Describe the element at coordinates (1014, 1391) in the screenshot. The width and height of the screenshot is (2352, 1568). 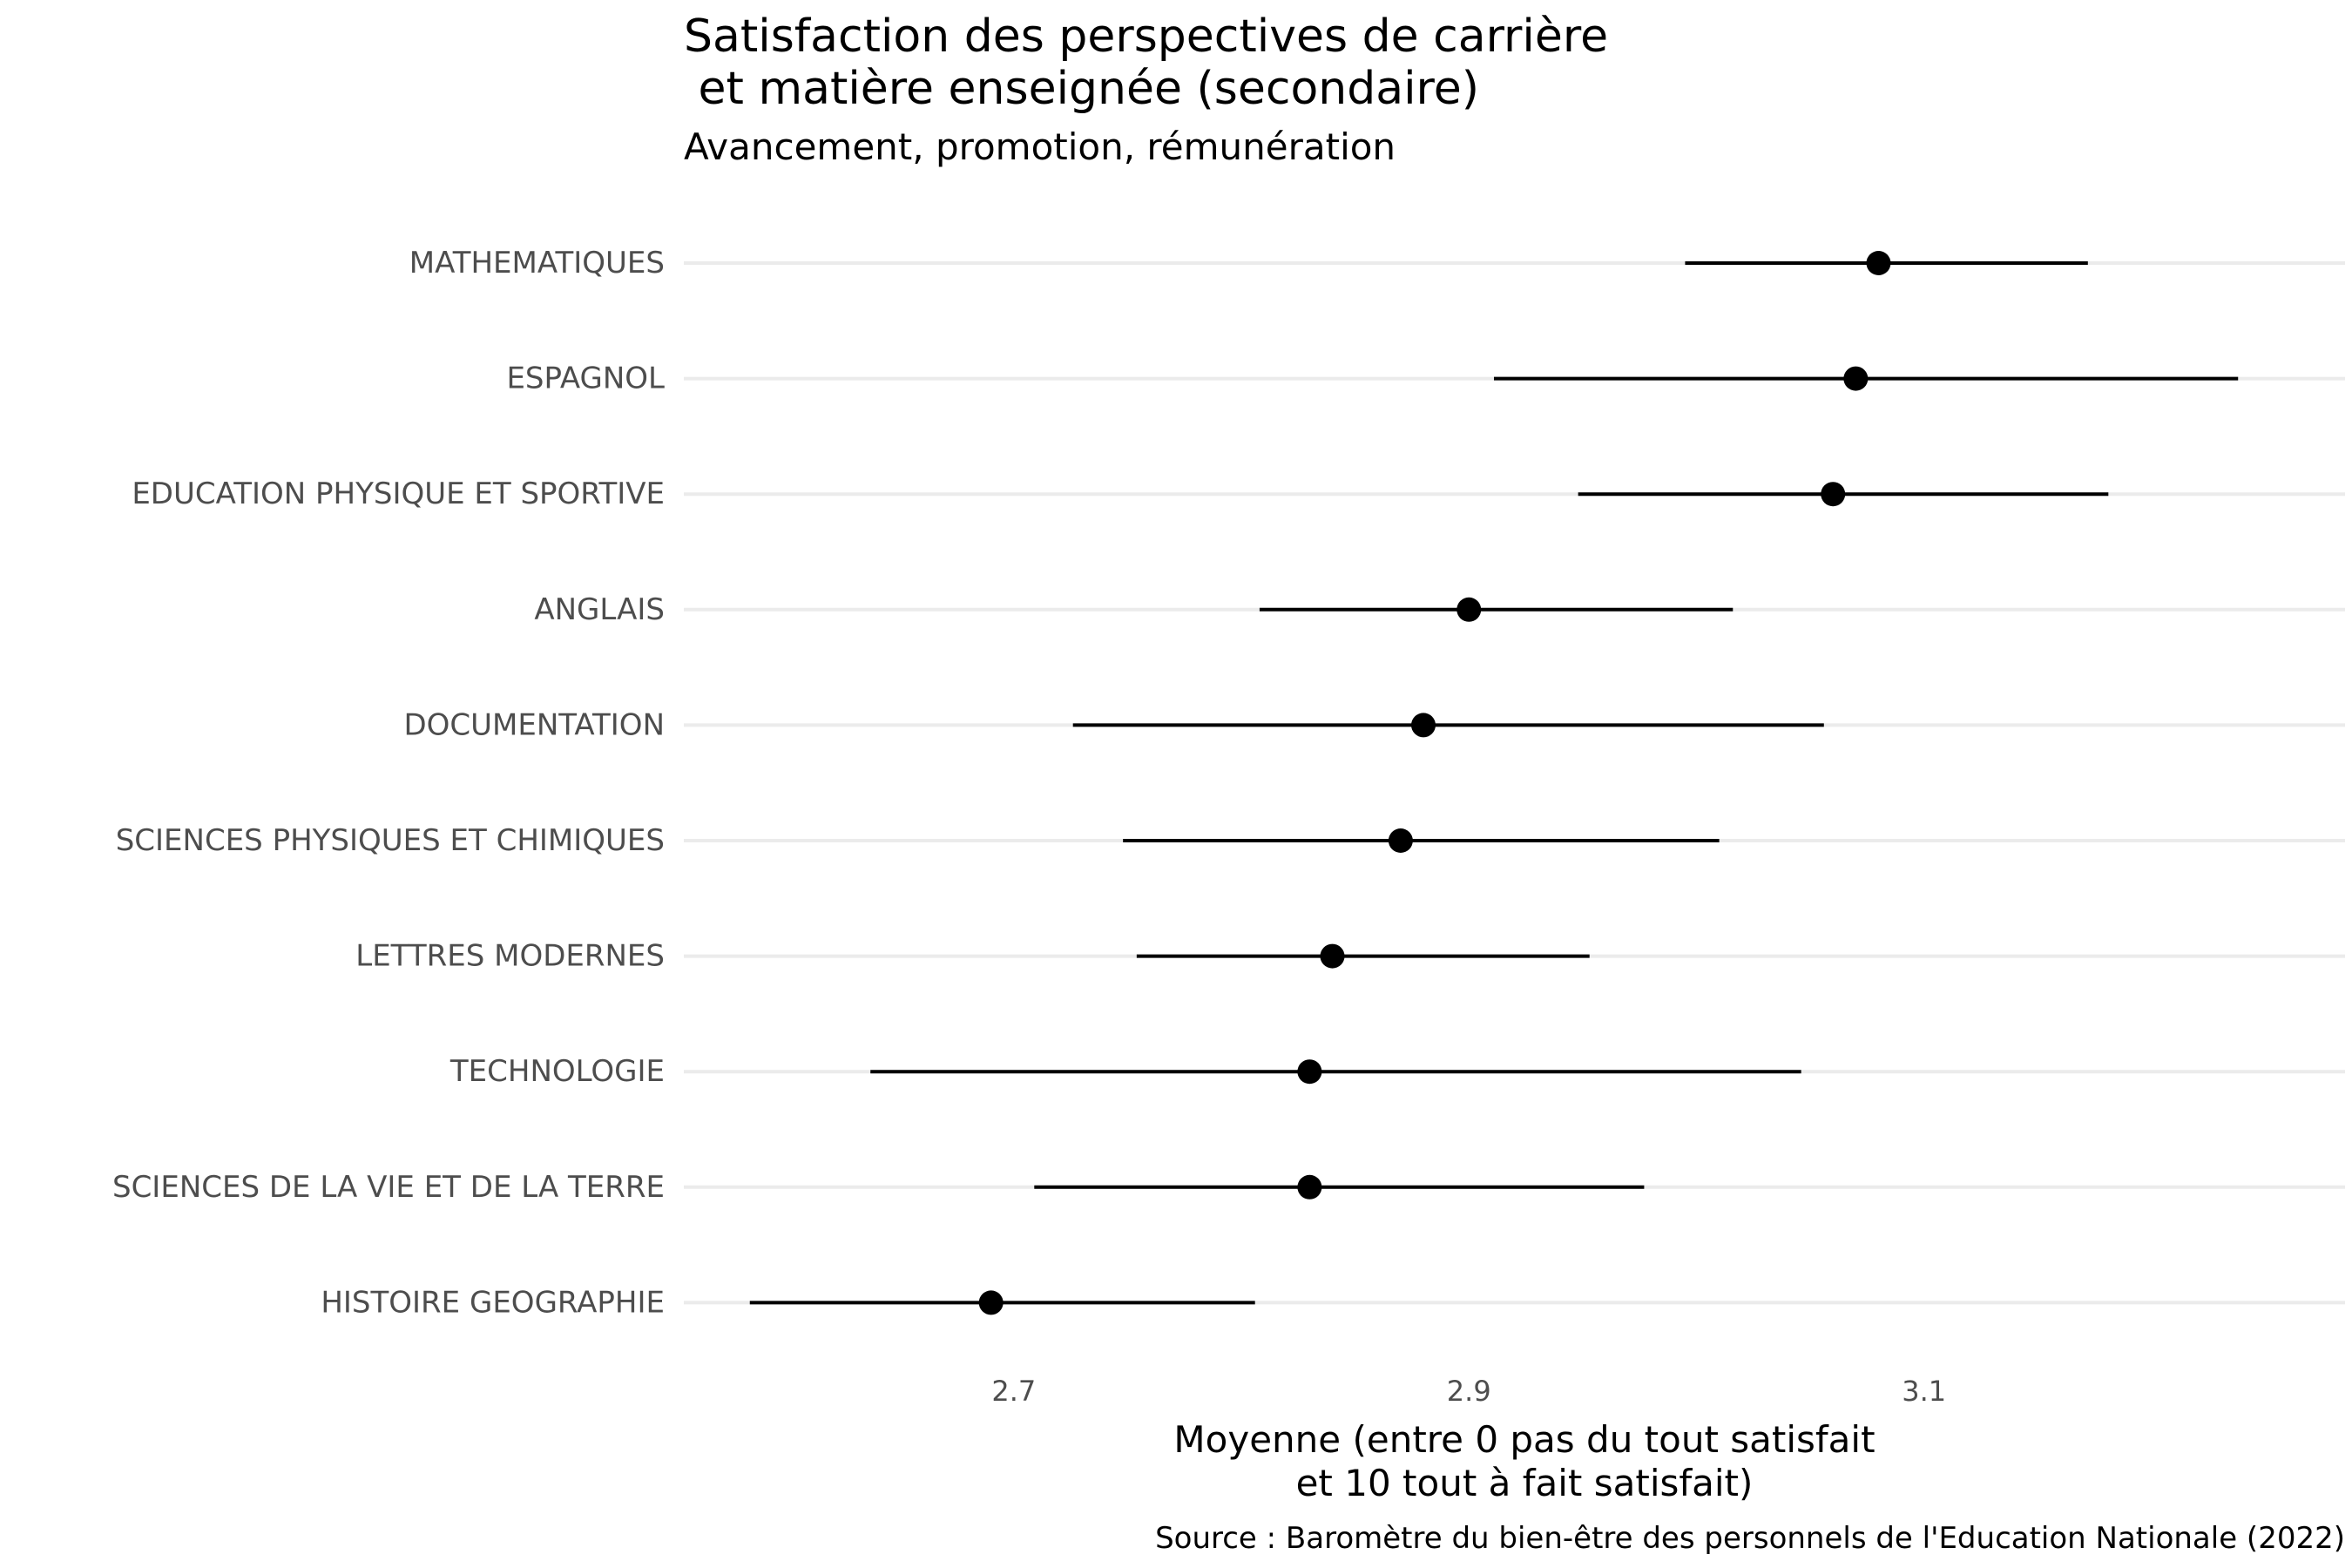
I see `x-tick-label: 2.7` at that location.